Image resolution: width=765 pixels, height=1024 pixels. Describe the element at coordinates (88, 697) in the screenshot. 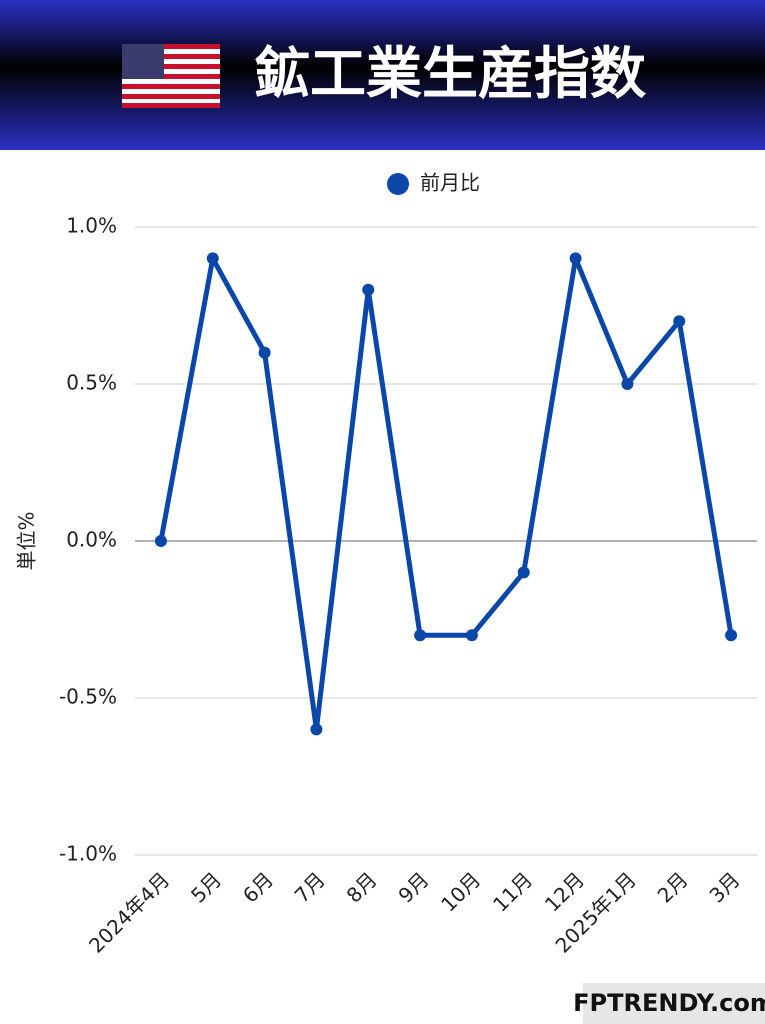

I see `y-tick-label: -0.5%` at that location.